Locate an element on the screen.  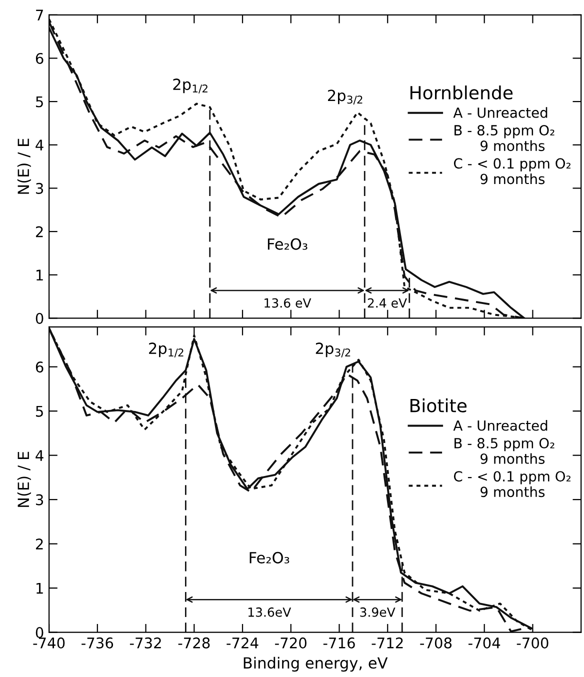
annotation: 13.6 eV is located at coordinates (288, 303).